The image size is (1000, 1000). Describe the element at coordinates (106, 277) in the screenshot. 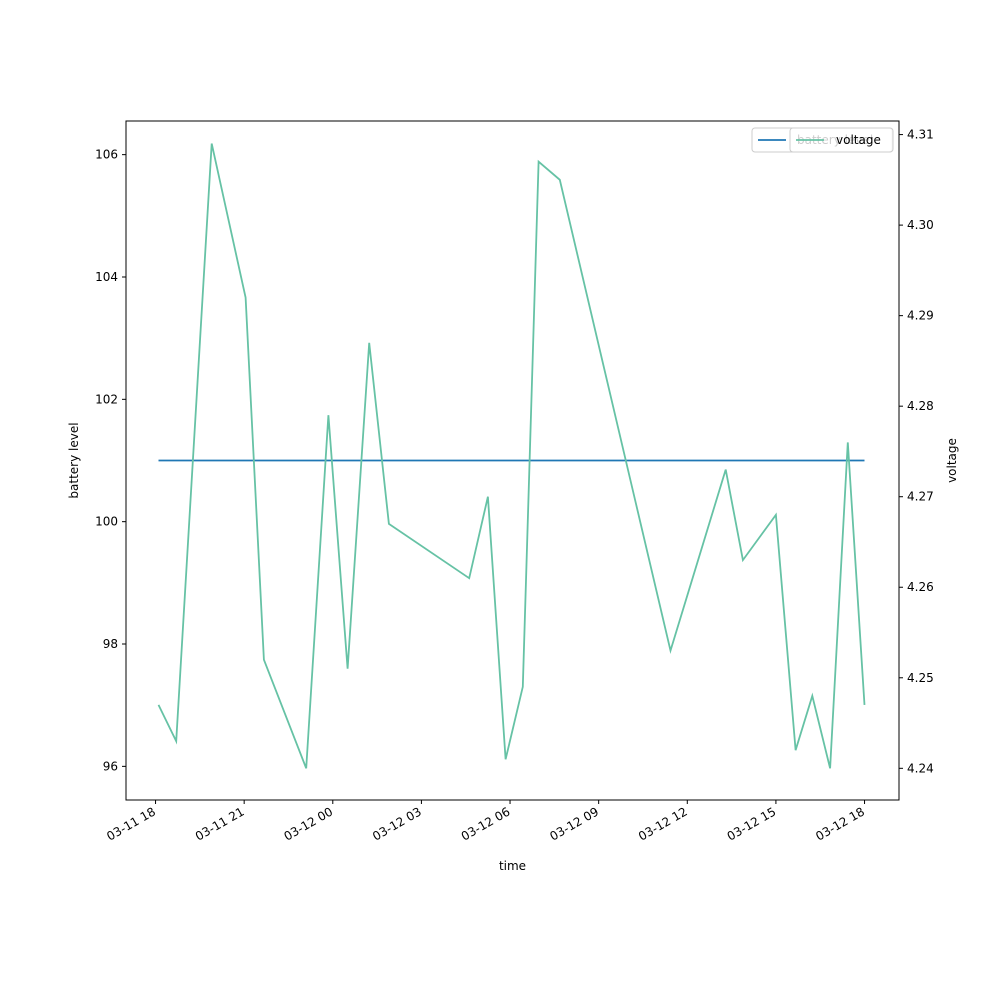

I see `y-left-tick-label: 104` at that location.